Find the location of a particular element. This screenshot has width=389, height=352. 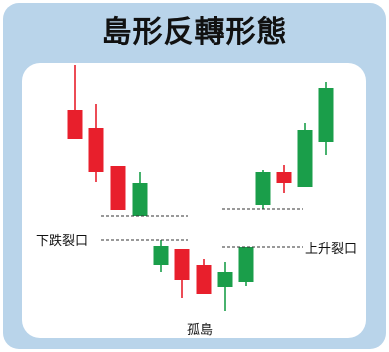

gap-up-label: 上升裂口 is located at coordinates (331, 249).